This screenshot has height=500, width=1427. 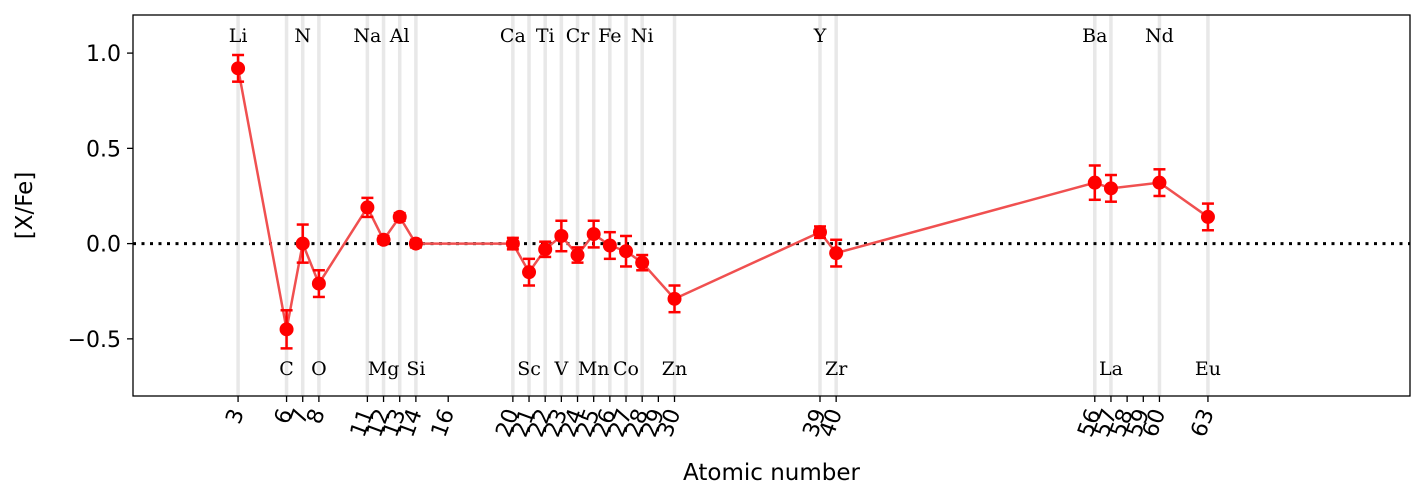 I want to click on element-label: Fe, so click(x=609, y=36).